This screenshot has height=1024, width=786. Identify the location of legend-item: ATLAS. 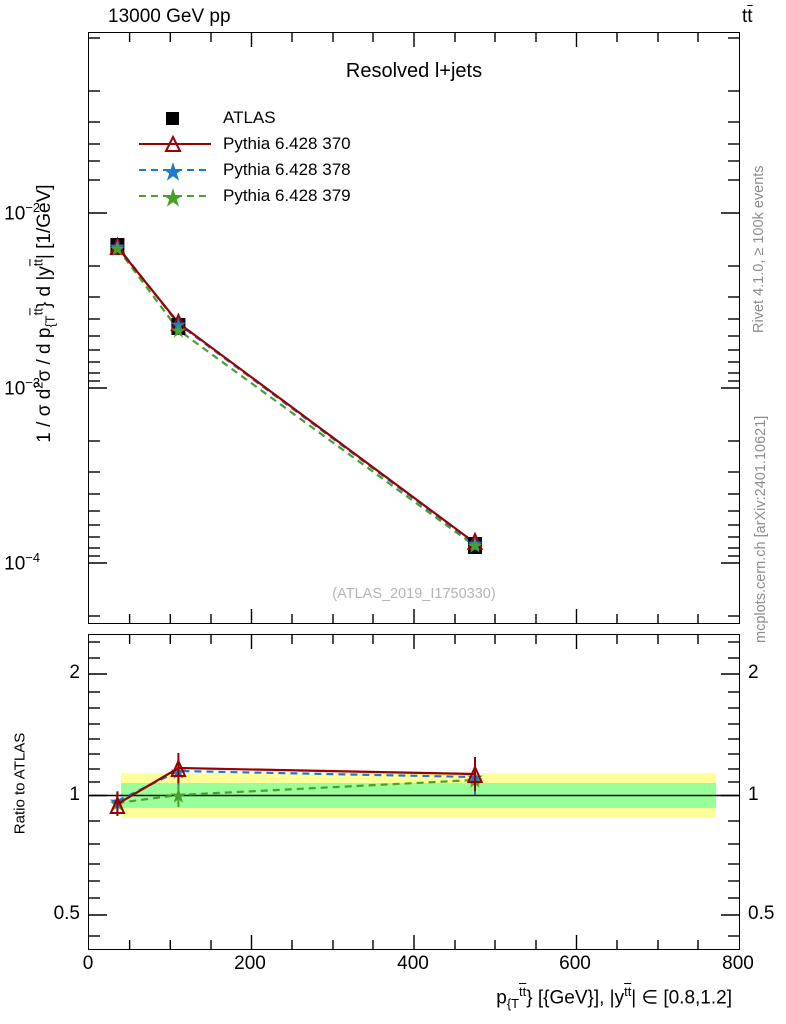
(244, 118).